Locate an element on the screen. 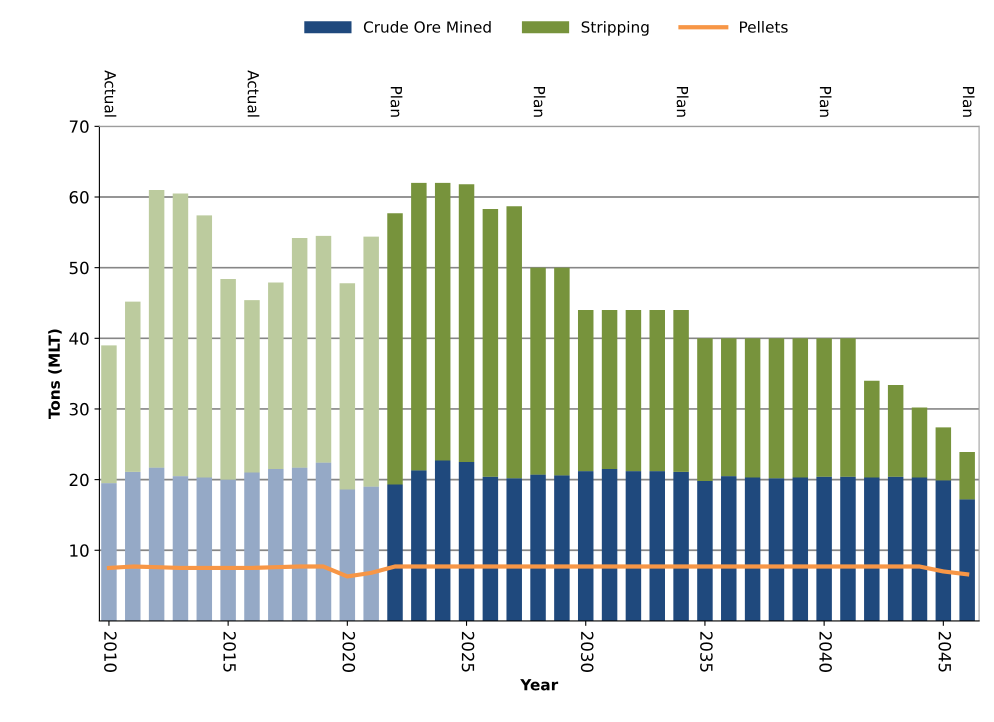 The width and height of the screenshot is (994, 722). line-series is located at coordinates (538, 571).